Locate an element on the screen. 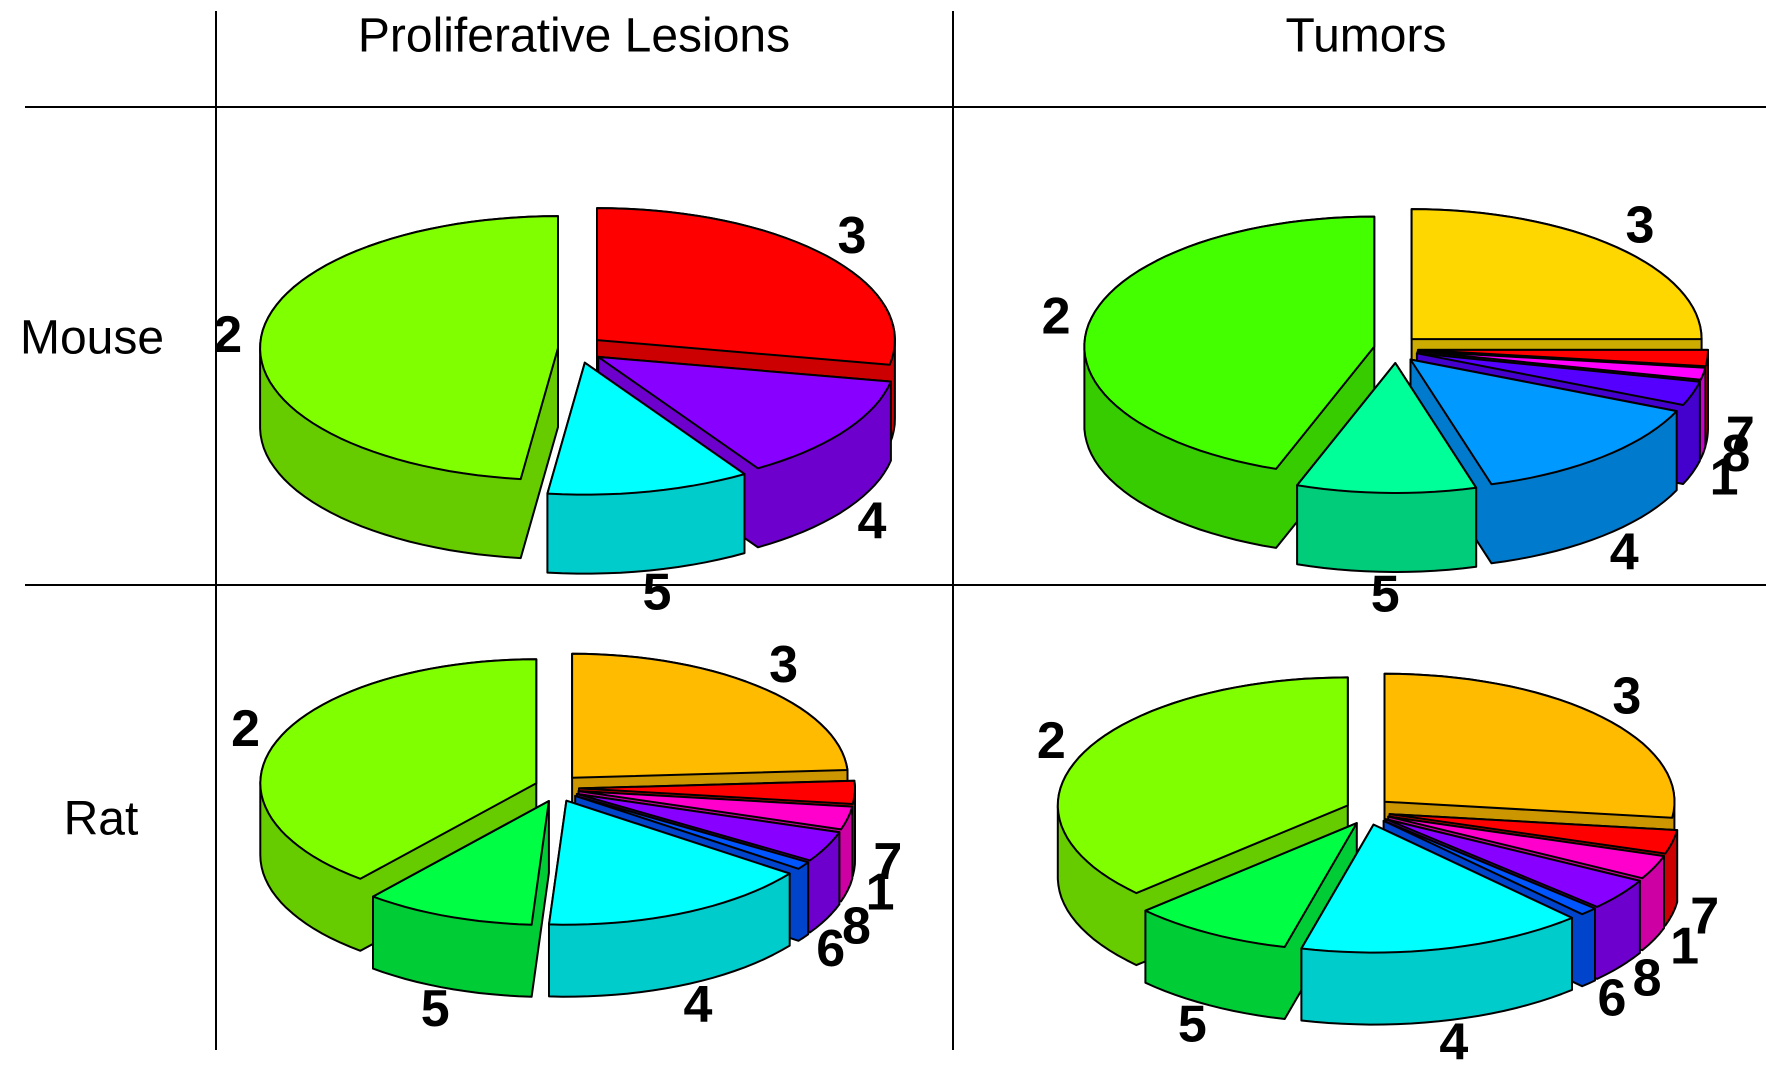  column-header: Tumors is located at coordinates (1366, 36).